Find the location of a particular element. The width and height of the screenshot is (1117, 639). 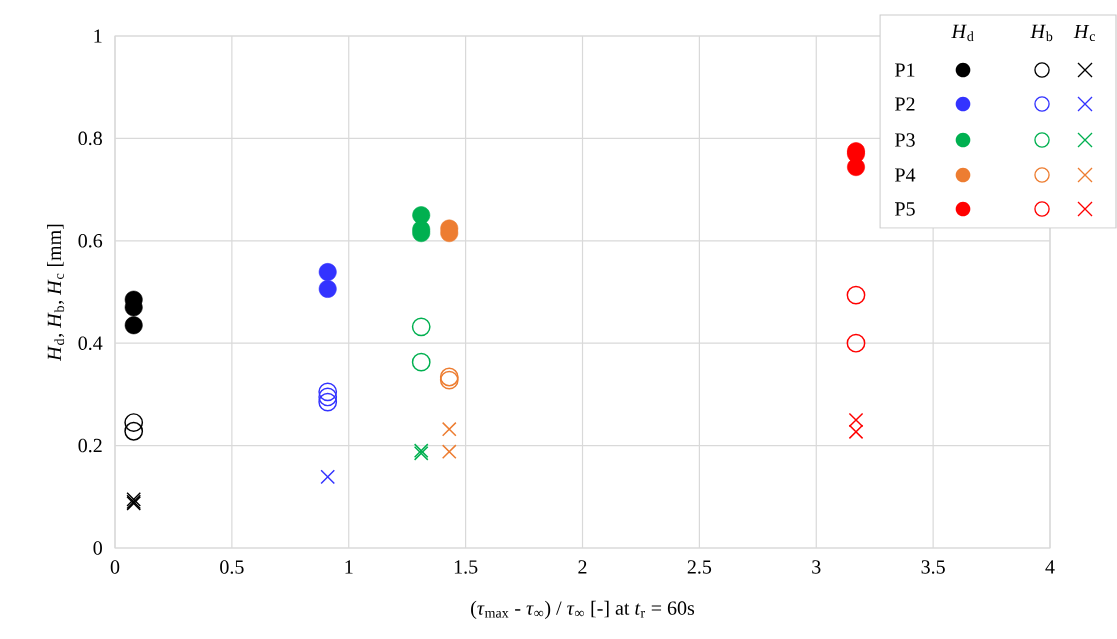

legend-label: P5 is located at coordinates (905, 209).